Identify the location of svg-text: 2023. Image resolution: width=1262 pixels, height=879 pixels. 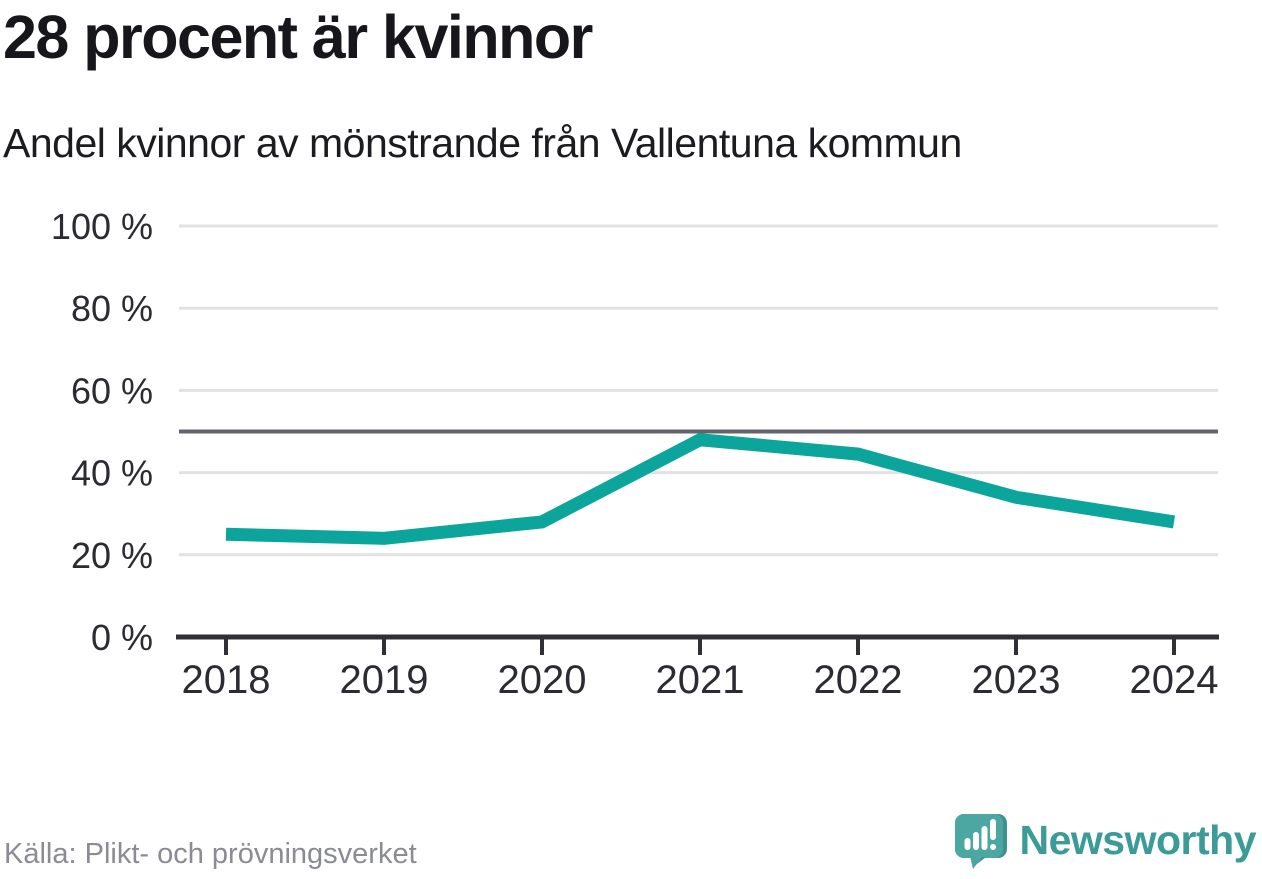
(1016, 680).